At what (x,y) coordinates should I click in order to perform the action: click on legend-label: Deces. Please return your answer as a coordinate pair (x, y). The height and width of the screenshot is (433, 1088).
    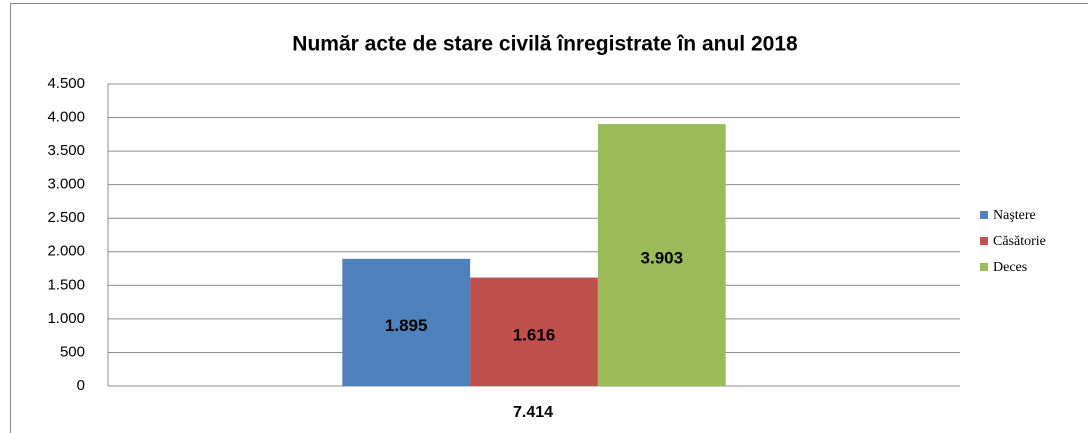
    Looking at the image, I should click on (1010, 267).